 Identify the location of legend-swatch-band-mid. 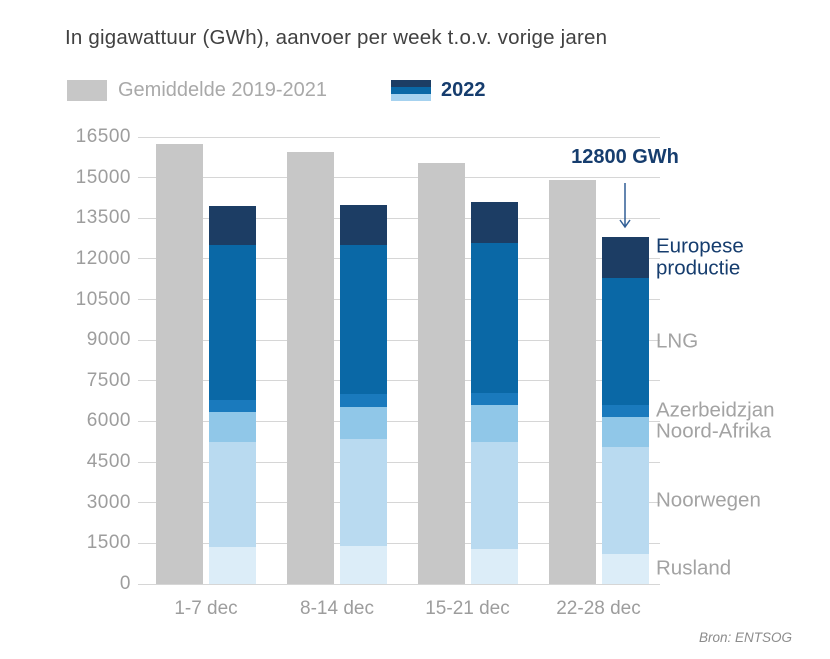
(411, 90).